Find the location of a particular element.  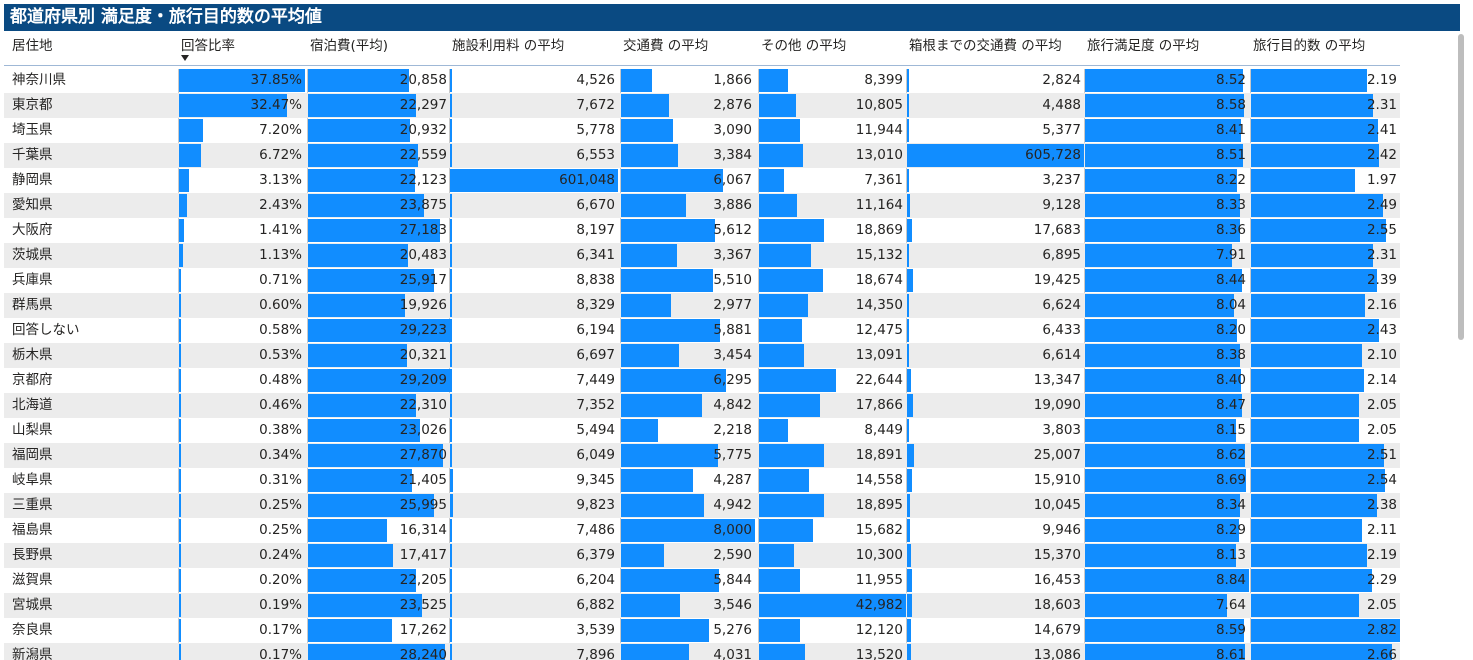

cell-value: 5,494 is located at coordinates (595, 430).